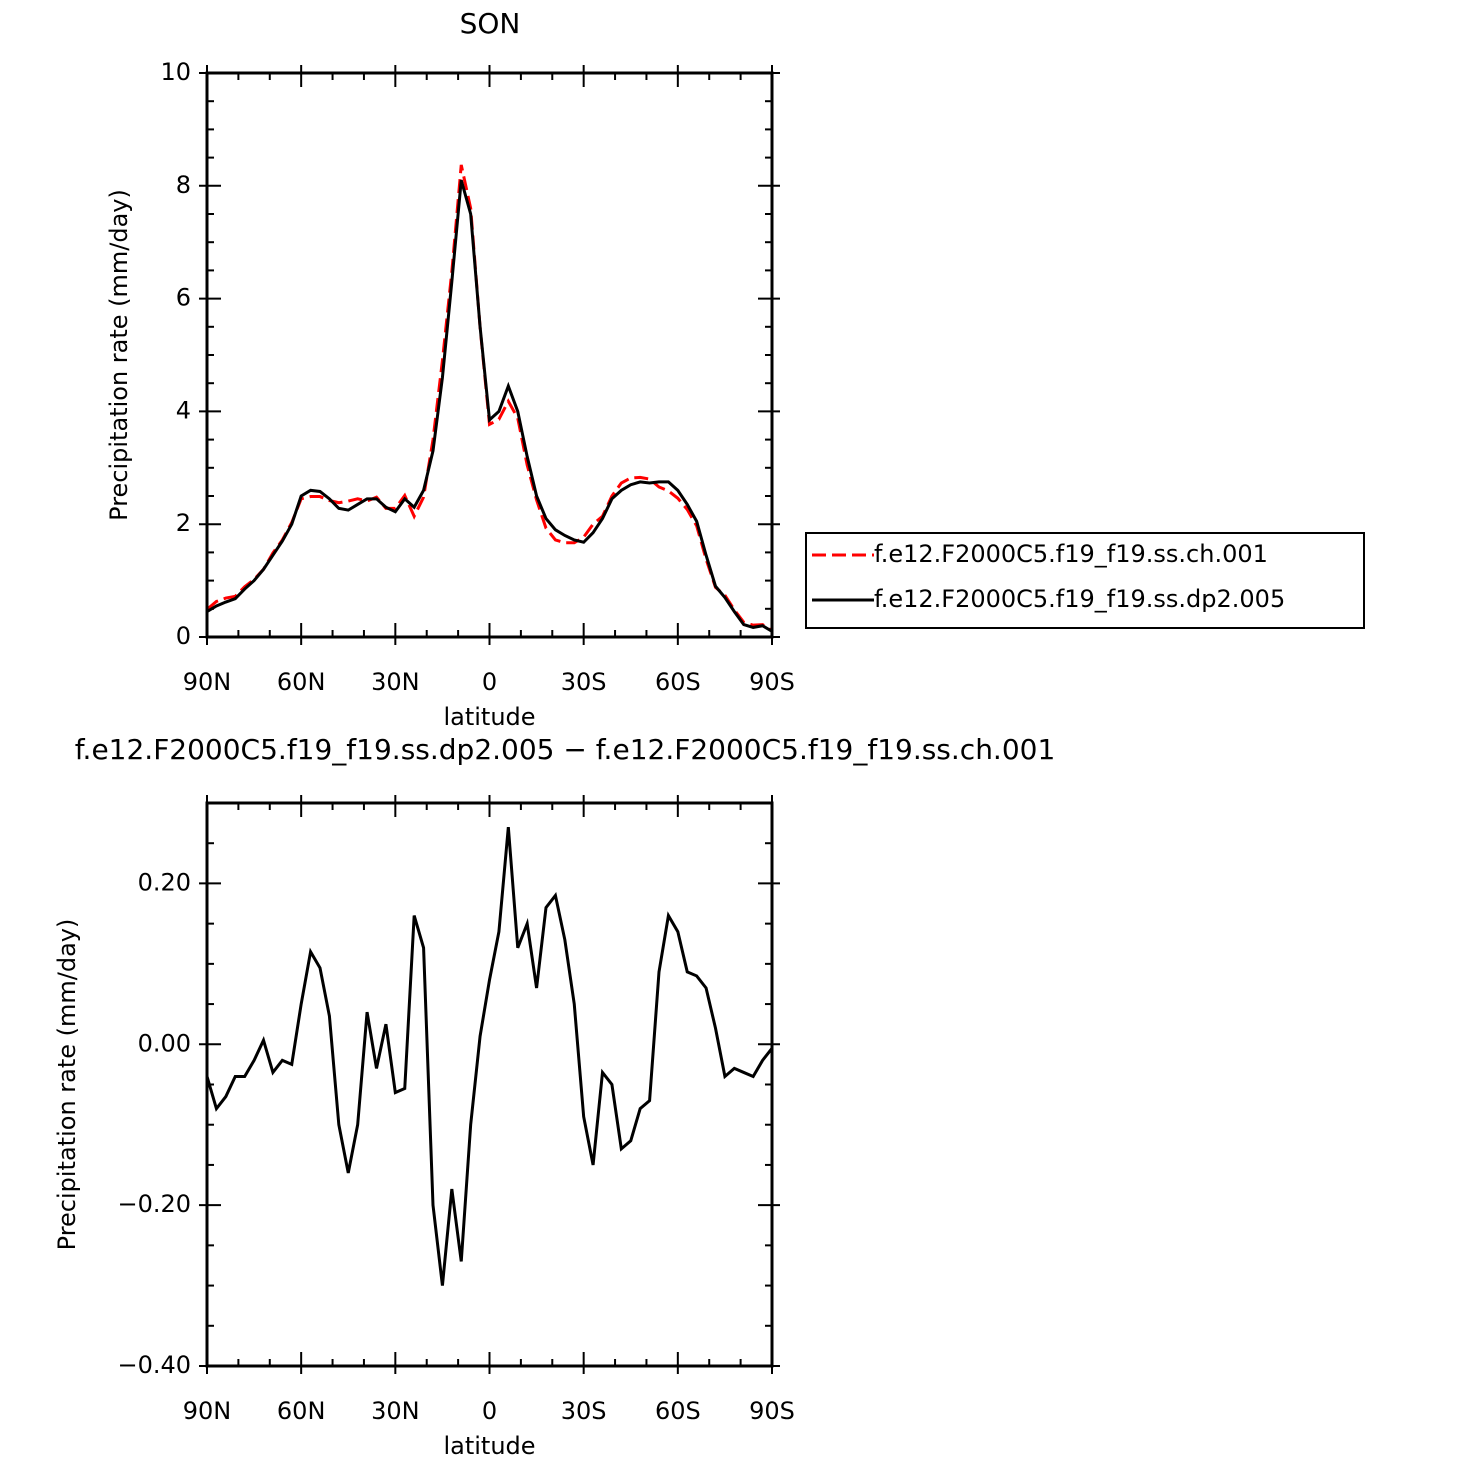 This screenshot has width=1470, height=1469. Describe the element at coordinates (1079, 599) in the screenshot. I see `legend-label: f.e12.F2000C5.f19_f19.ss.dp2.005` at that location.